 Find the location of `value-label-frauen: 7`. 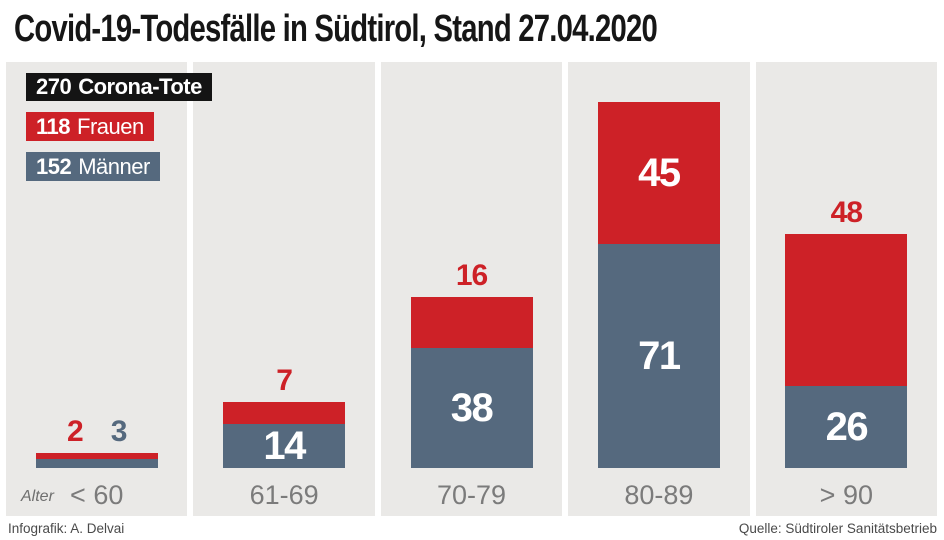

value-label-frauen: 7 is located at coordinates (284, 380).